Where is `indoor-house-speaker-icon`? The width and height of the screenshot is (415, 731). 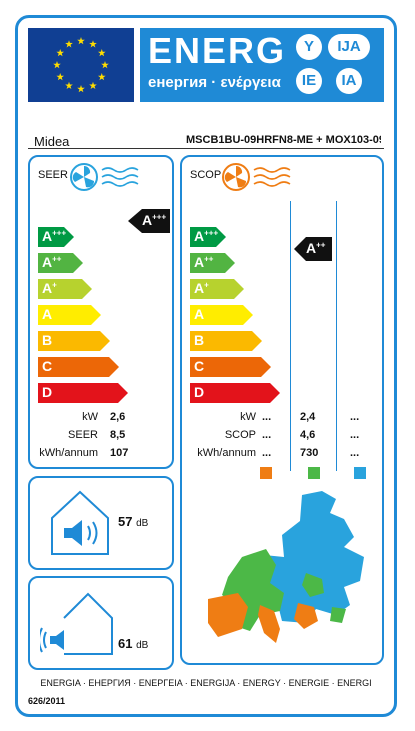 indoor-house-speaker-icon is located at coordinates (80, 522).